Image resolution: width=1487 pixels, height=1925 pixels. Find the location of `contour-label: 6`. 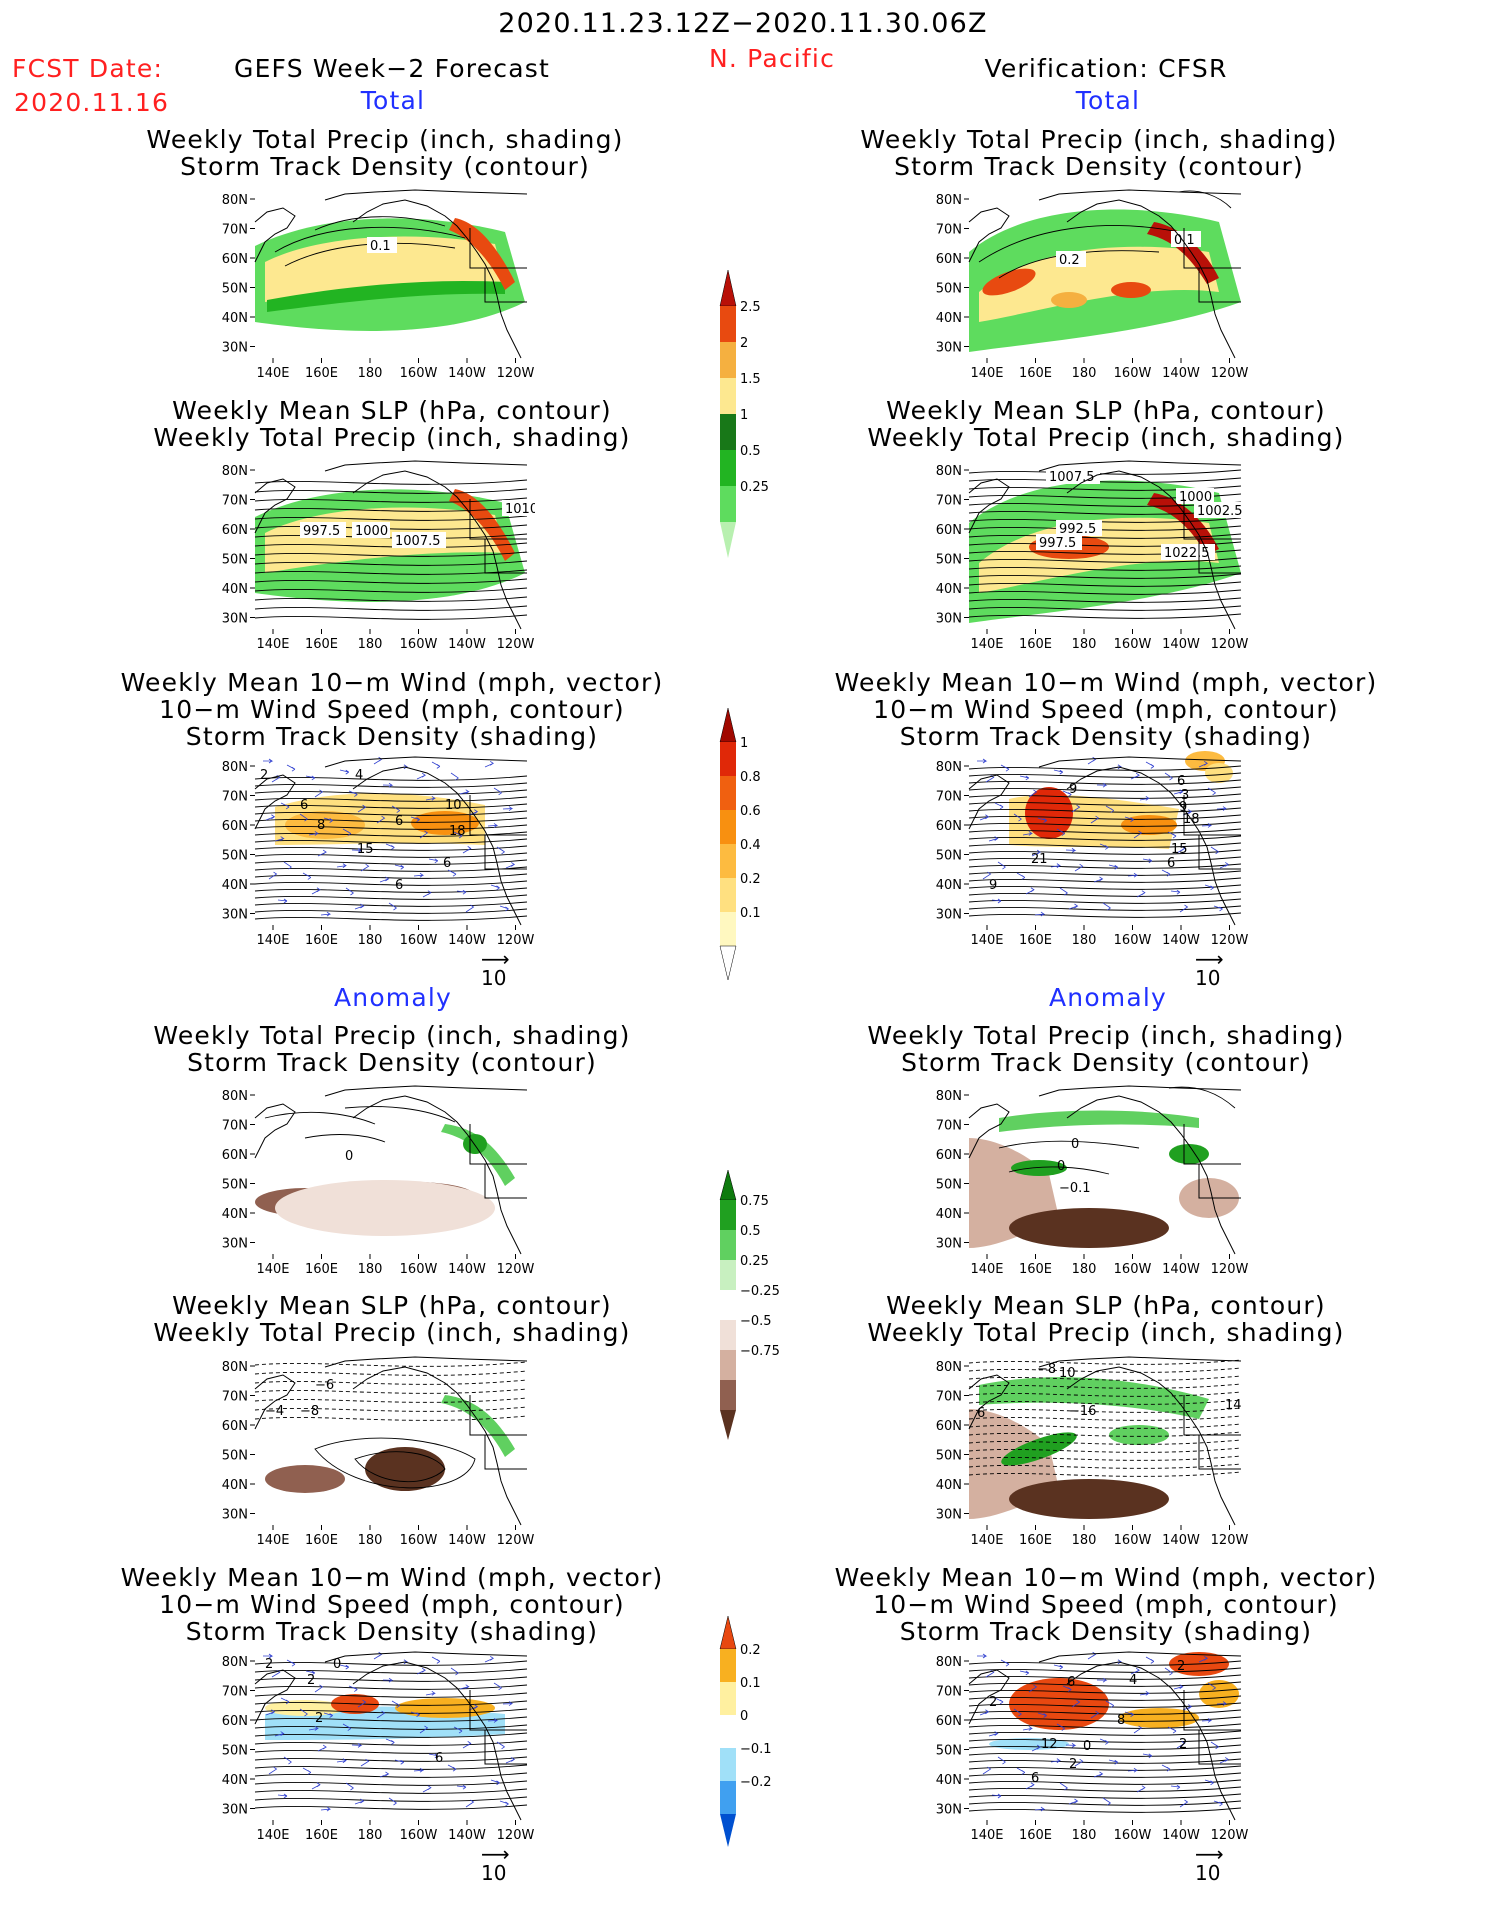

contour-label: 6 is located at coordinates (447, 863).